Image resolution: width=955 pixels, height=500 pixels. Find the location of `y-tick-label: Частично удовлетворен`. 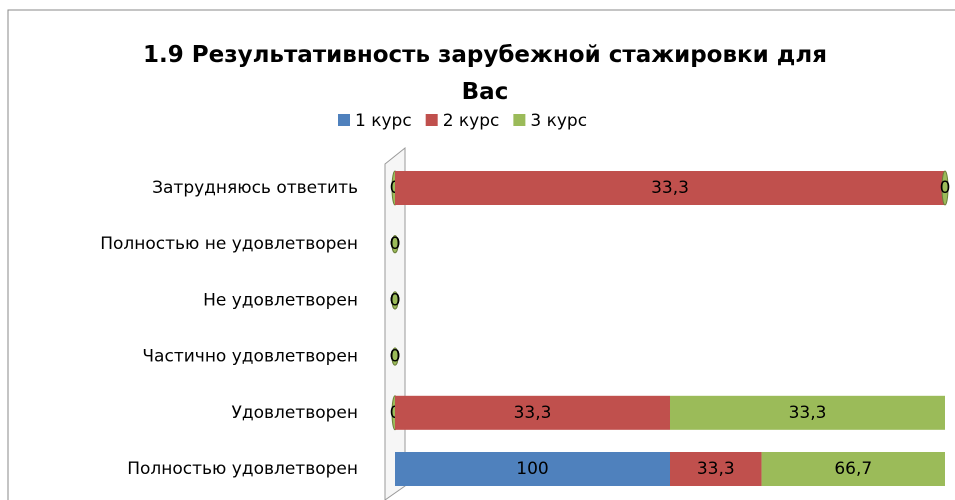

y-tick-label: Частично удовлетворен is located at coordinates (250, 357).